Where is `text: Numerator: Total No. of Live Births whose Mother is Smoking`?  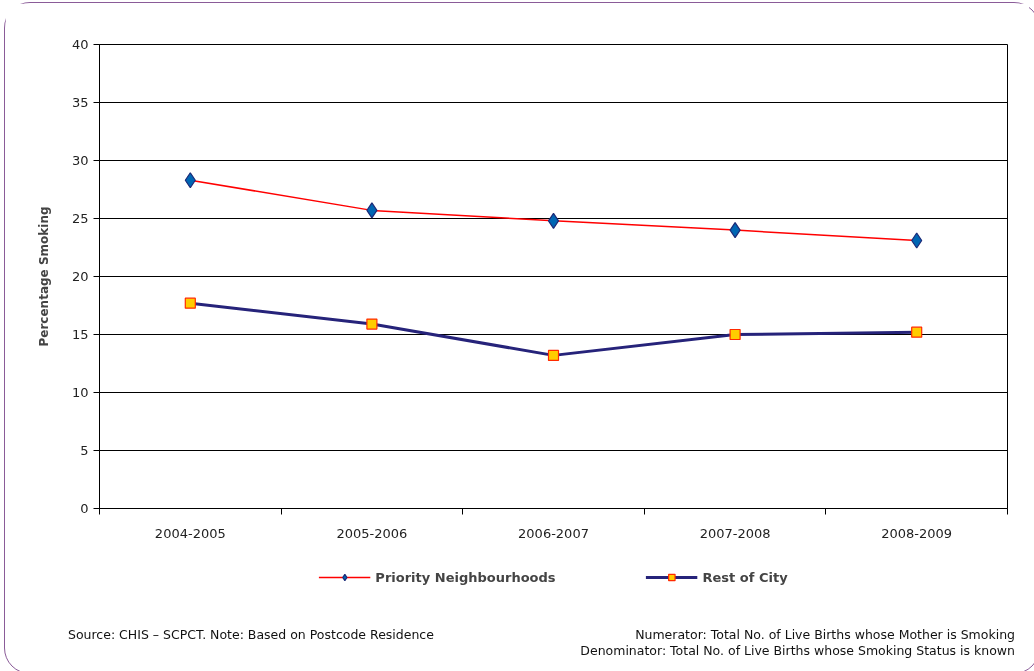 text: Numerator: Total No. of Live Births whose Mother is Smoking is located at coordinates (825, 635).